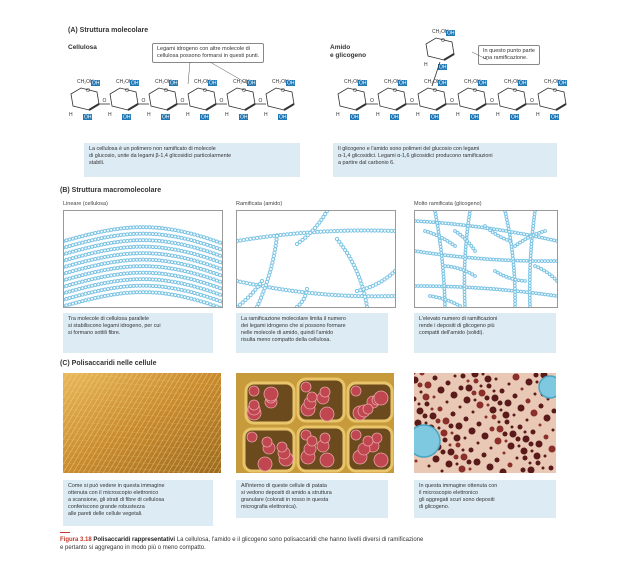 The width and height of the screenshot is (617, 572). I want to click on oh-label: OH, so click(523, 84).